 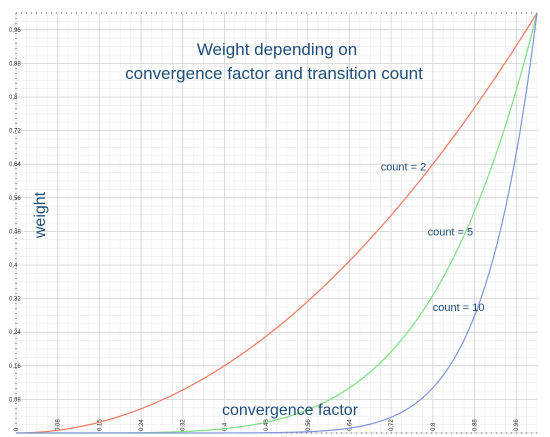 What do you see at coordinates (267, 425) in the screenshot?
I see `x-tick-label: 0.48` at bounding box center [267, 425].